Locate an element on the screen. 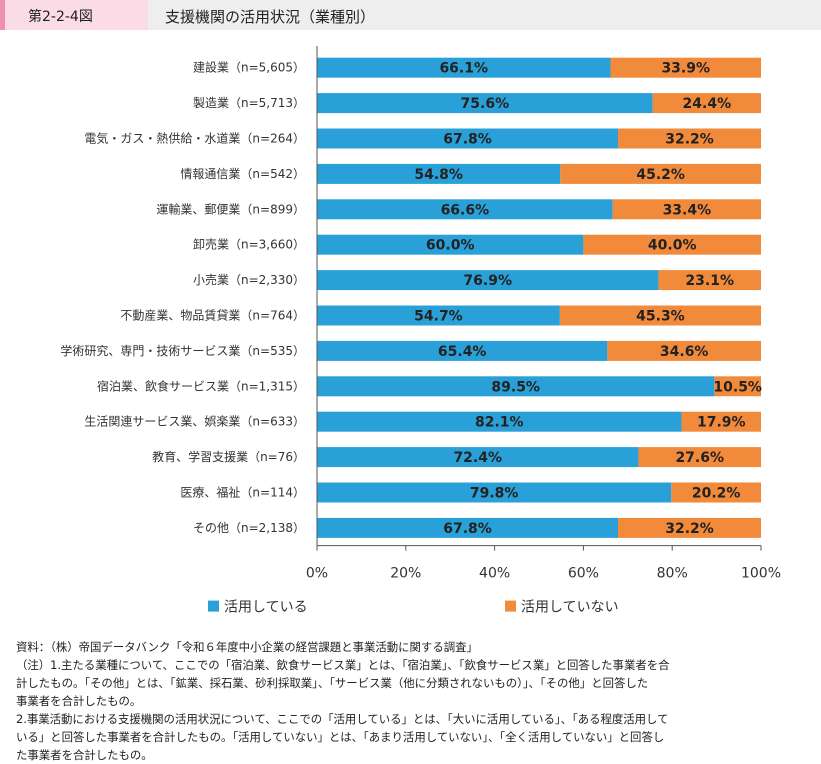  legend-swatch-not-using is located at coordinates (510, 606).